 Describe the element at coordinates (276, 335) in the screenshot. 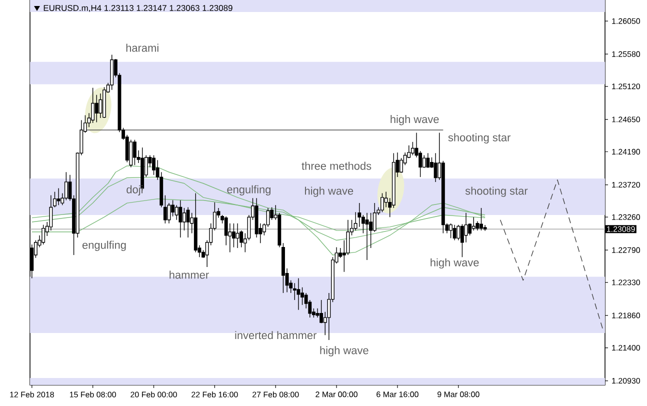

I see `annotation: inverted hammer` at that location.